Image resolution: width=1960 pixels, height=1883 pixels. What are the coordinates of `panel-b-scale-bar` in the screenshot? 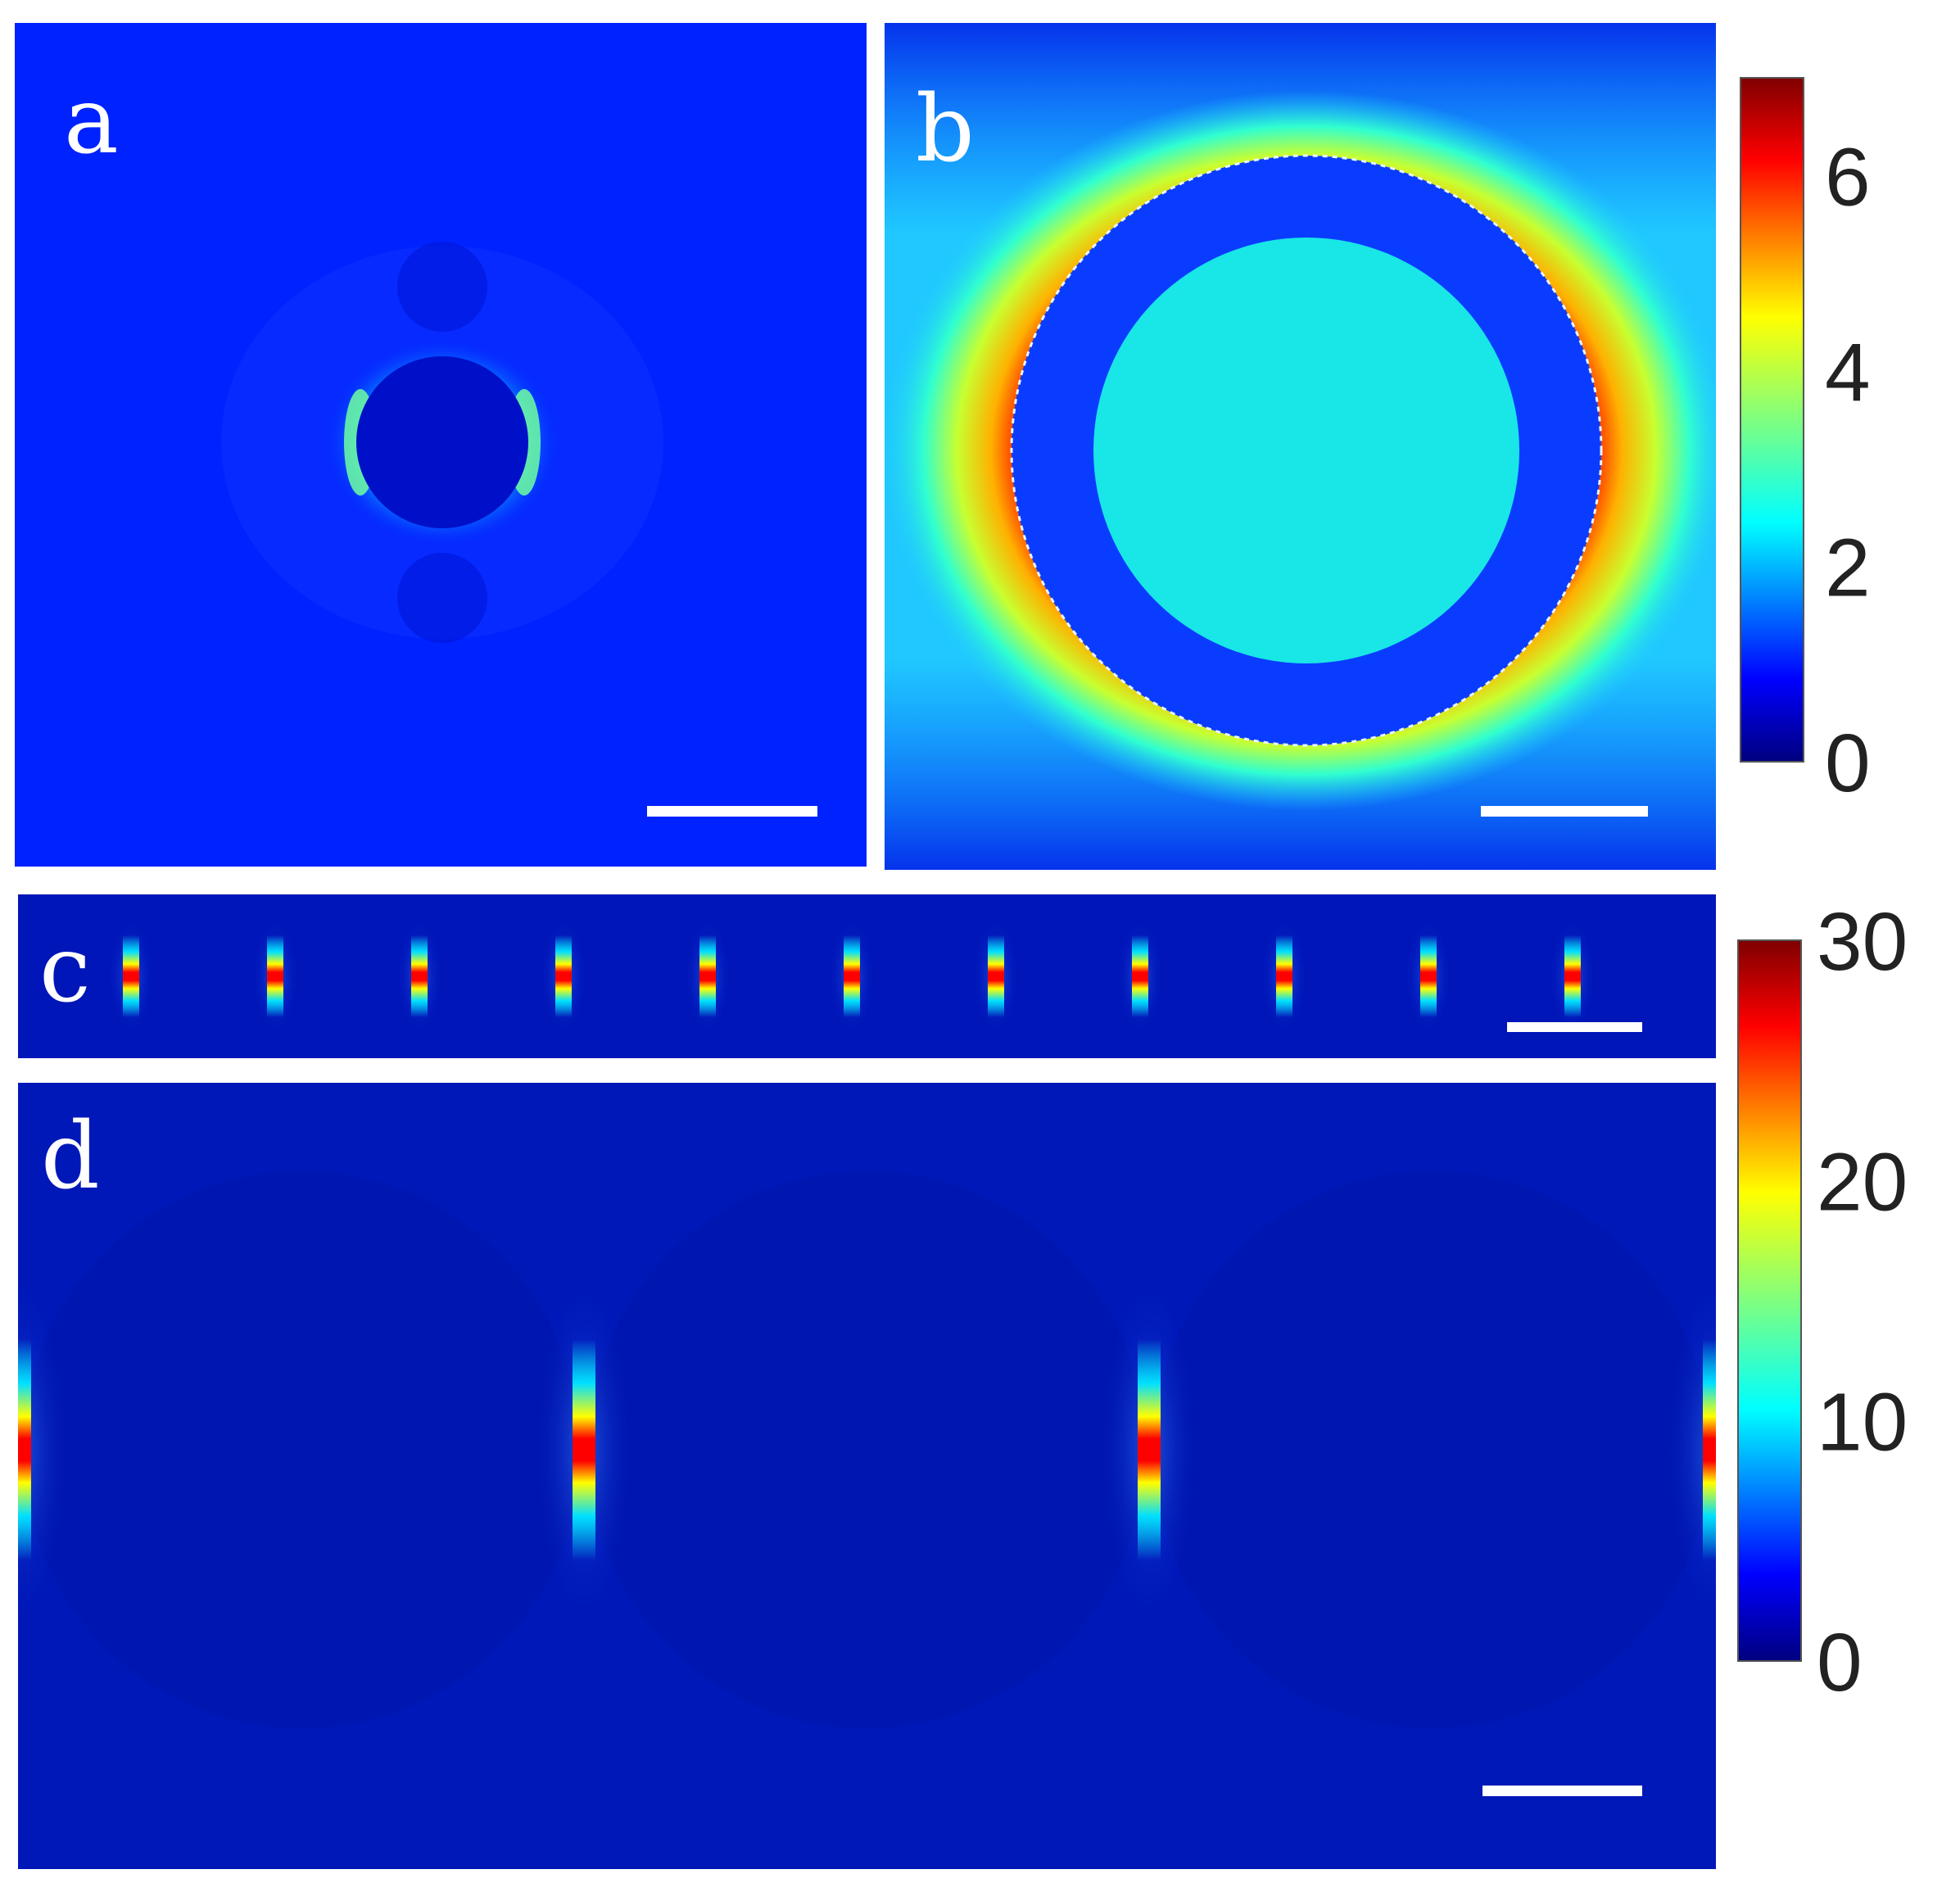 It's located at (1564, 811).